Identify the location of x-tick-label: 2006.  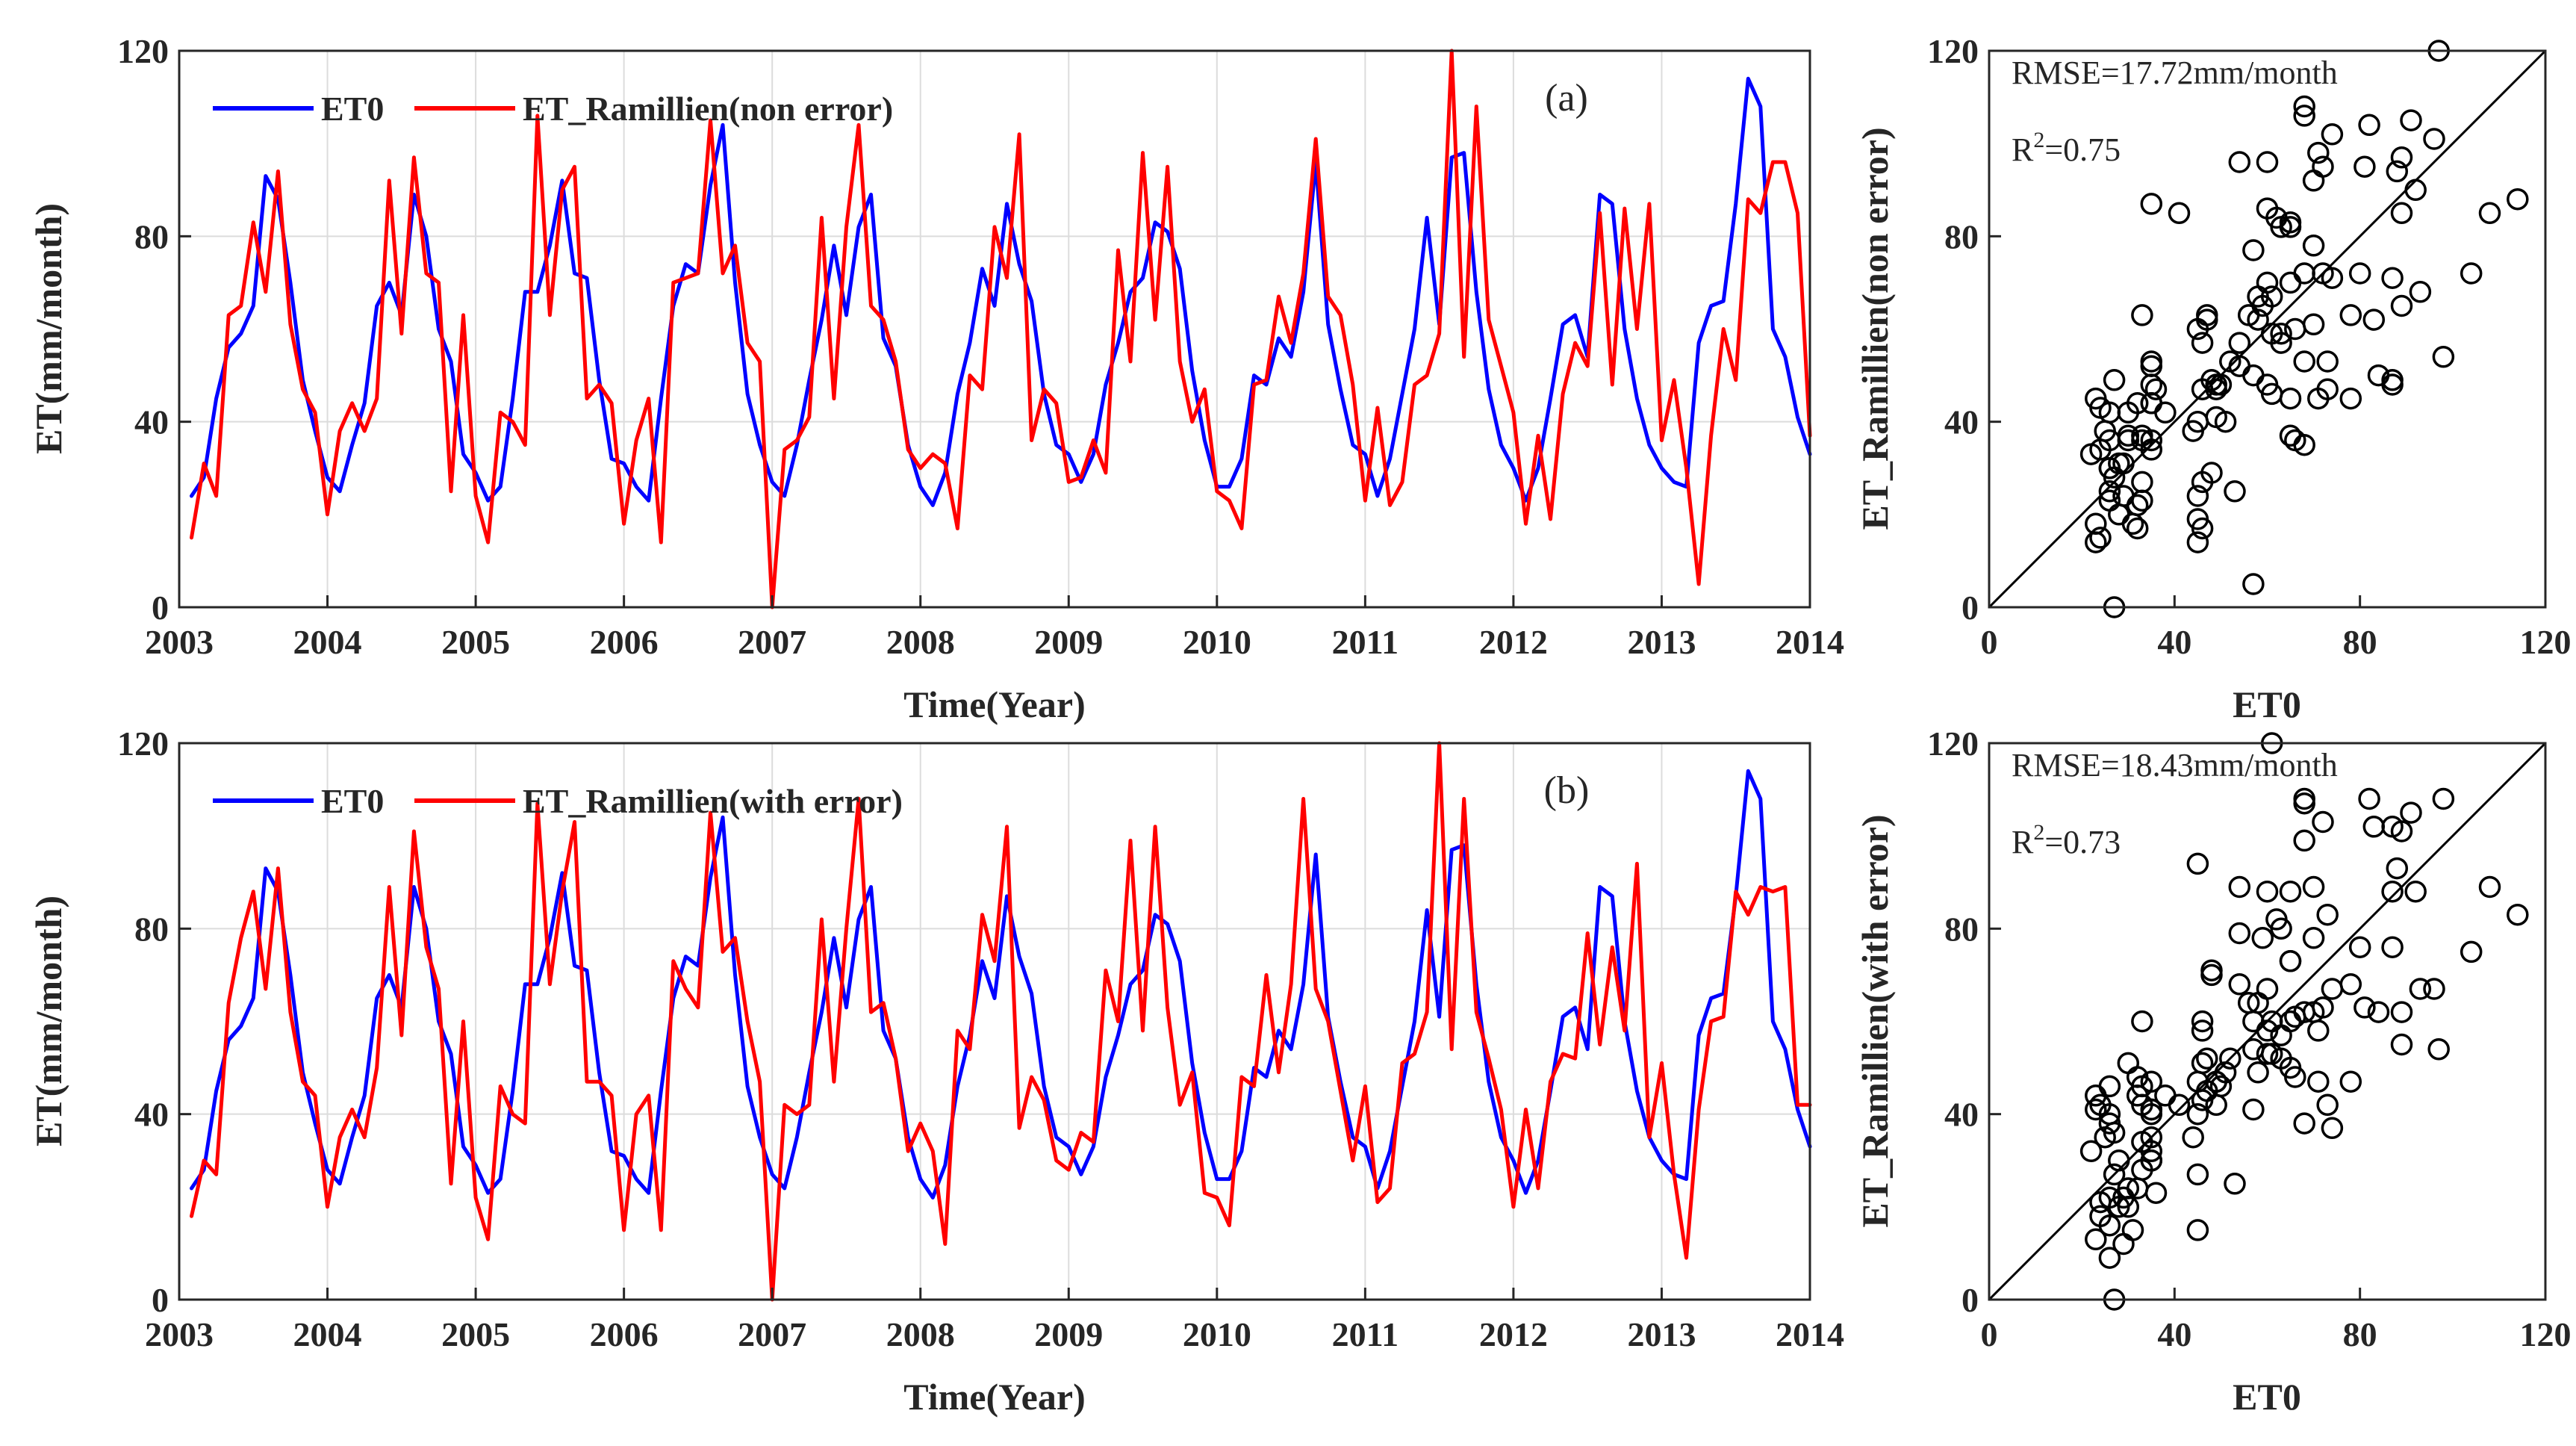
(624, 1334).